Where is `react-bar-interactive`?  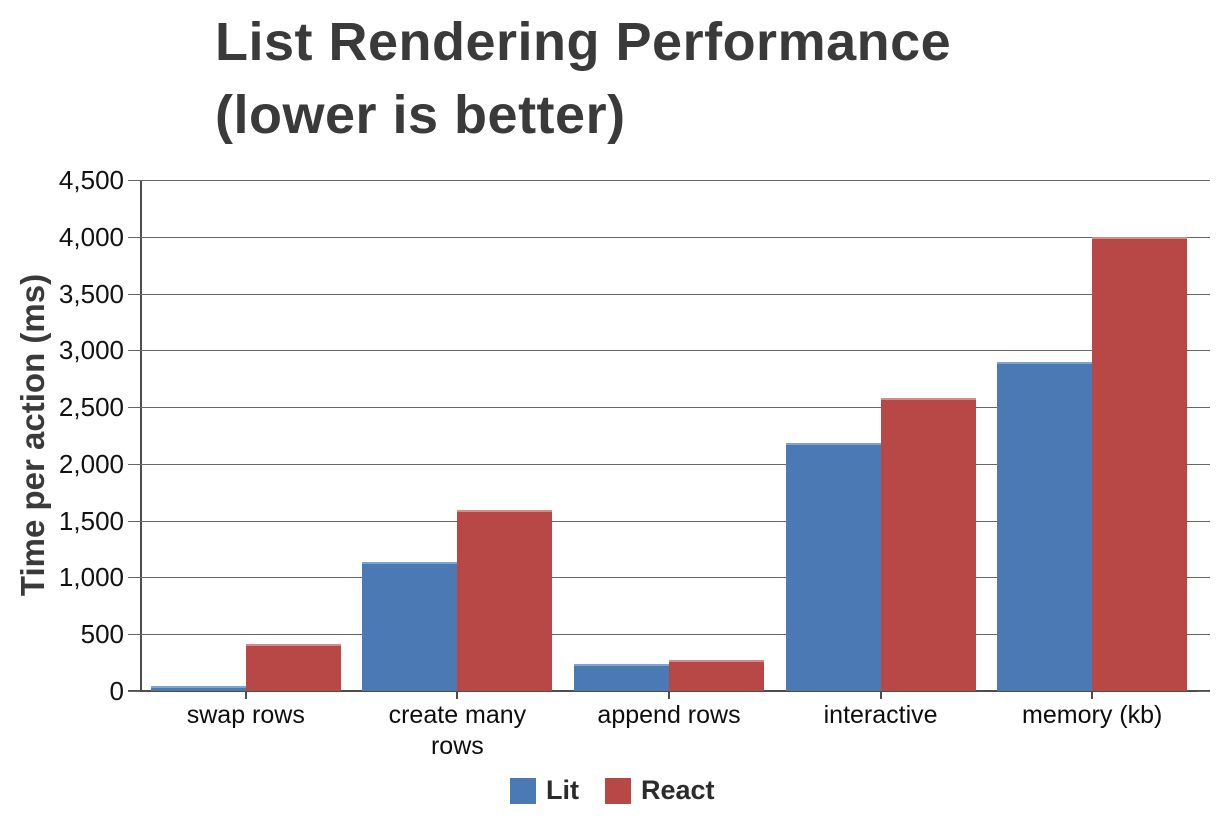
react-bar-interactive is located at coordinates (928, 544).